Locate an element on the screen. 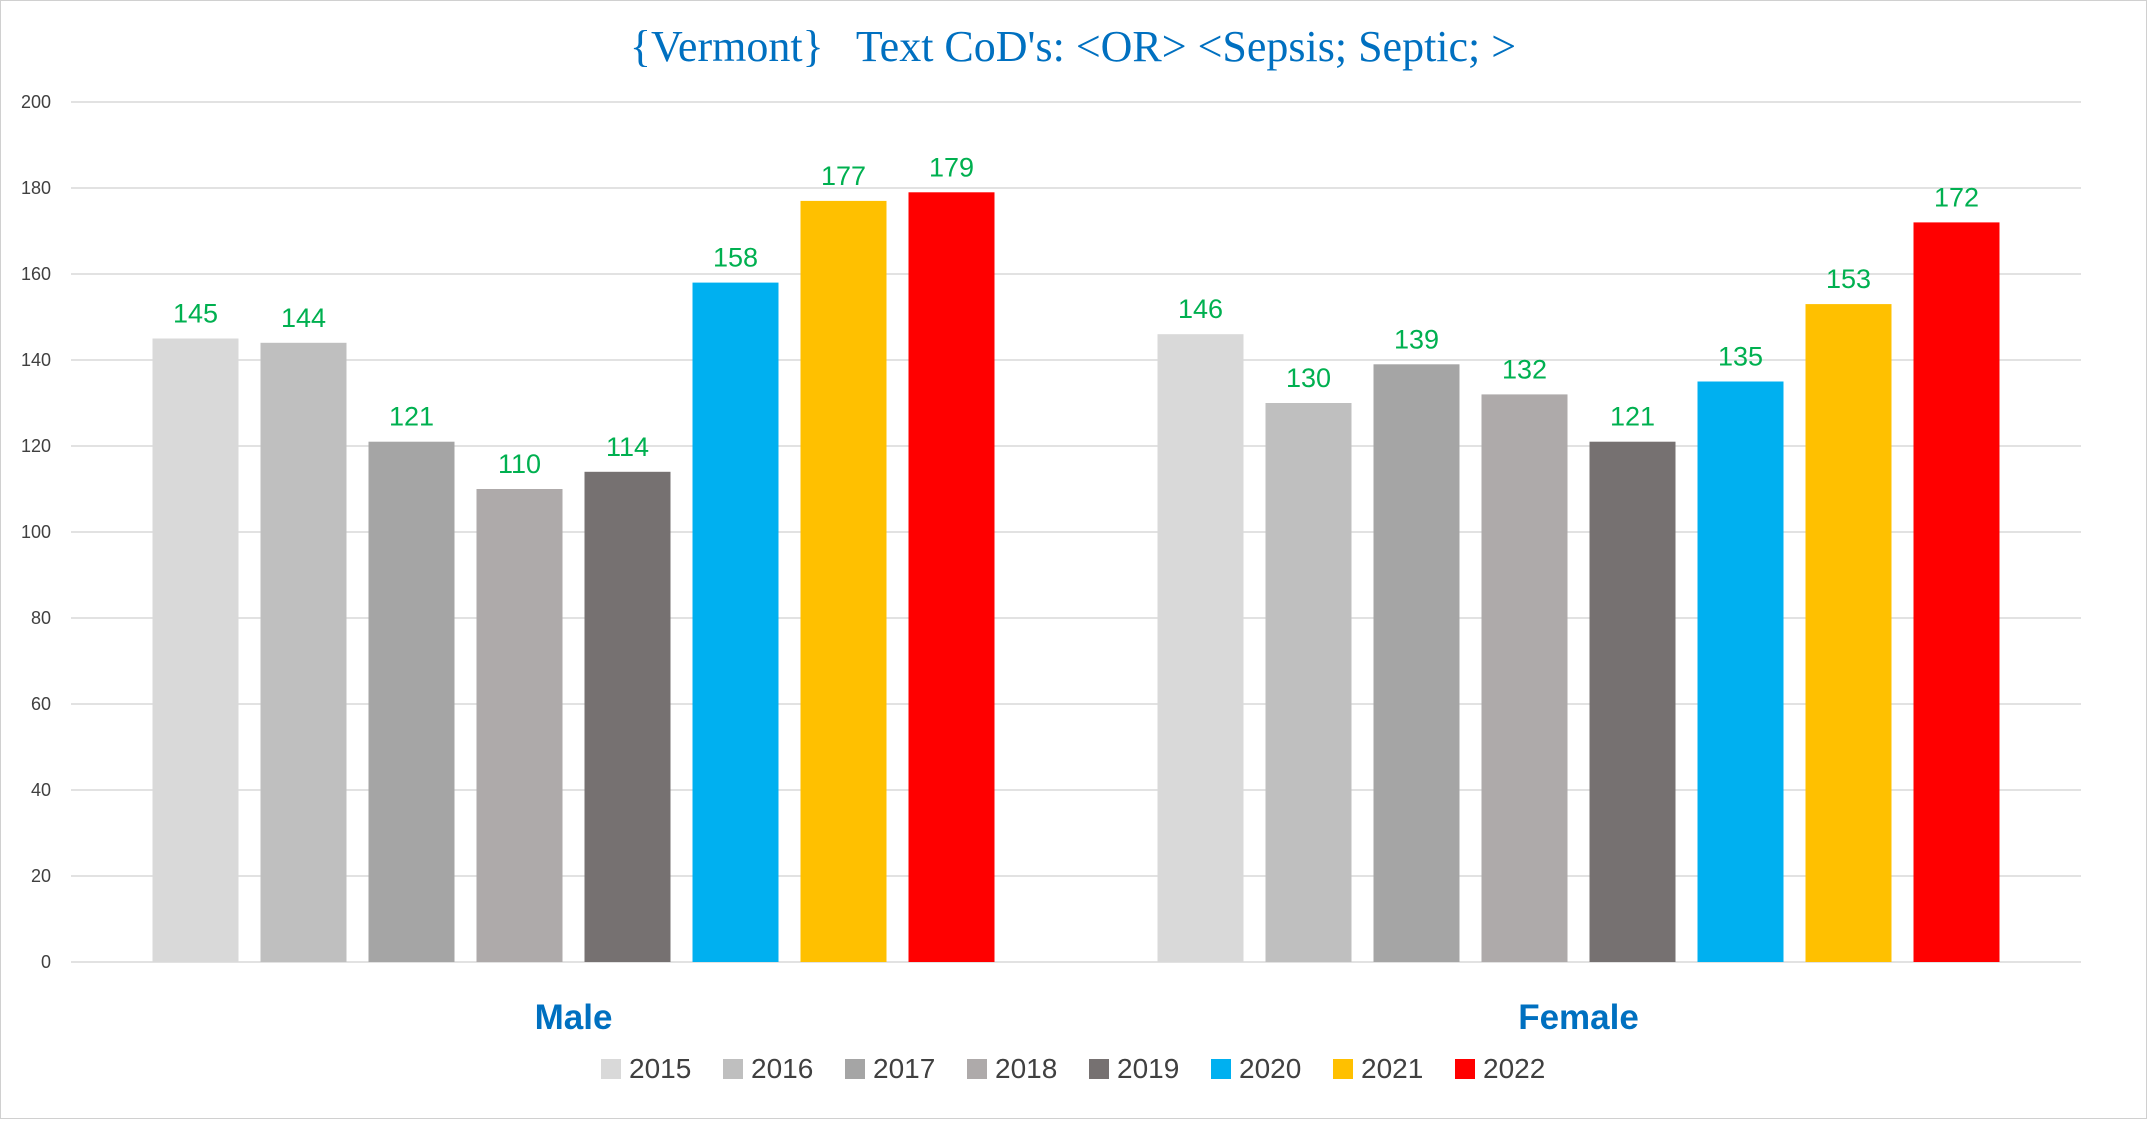 This screenshot has width=2147, height=1123. data-label: 179 is located at coordinates (951, 167).